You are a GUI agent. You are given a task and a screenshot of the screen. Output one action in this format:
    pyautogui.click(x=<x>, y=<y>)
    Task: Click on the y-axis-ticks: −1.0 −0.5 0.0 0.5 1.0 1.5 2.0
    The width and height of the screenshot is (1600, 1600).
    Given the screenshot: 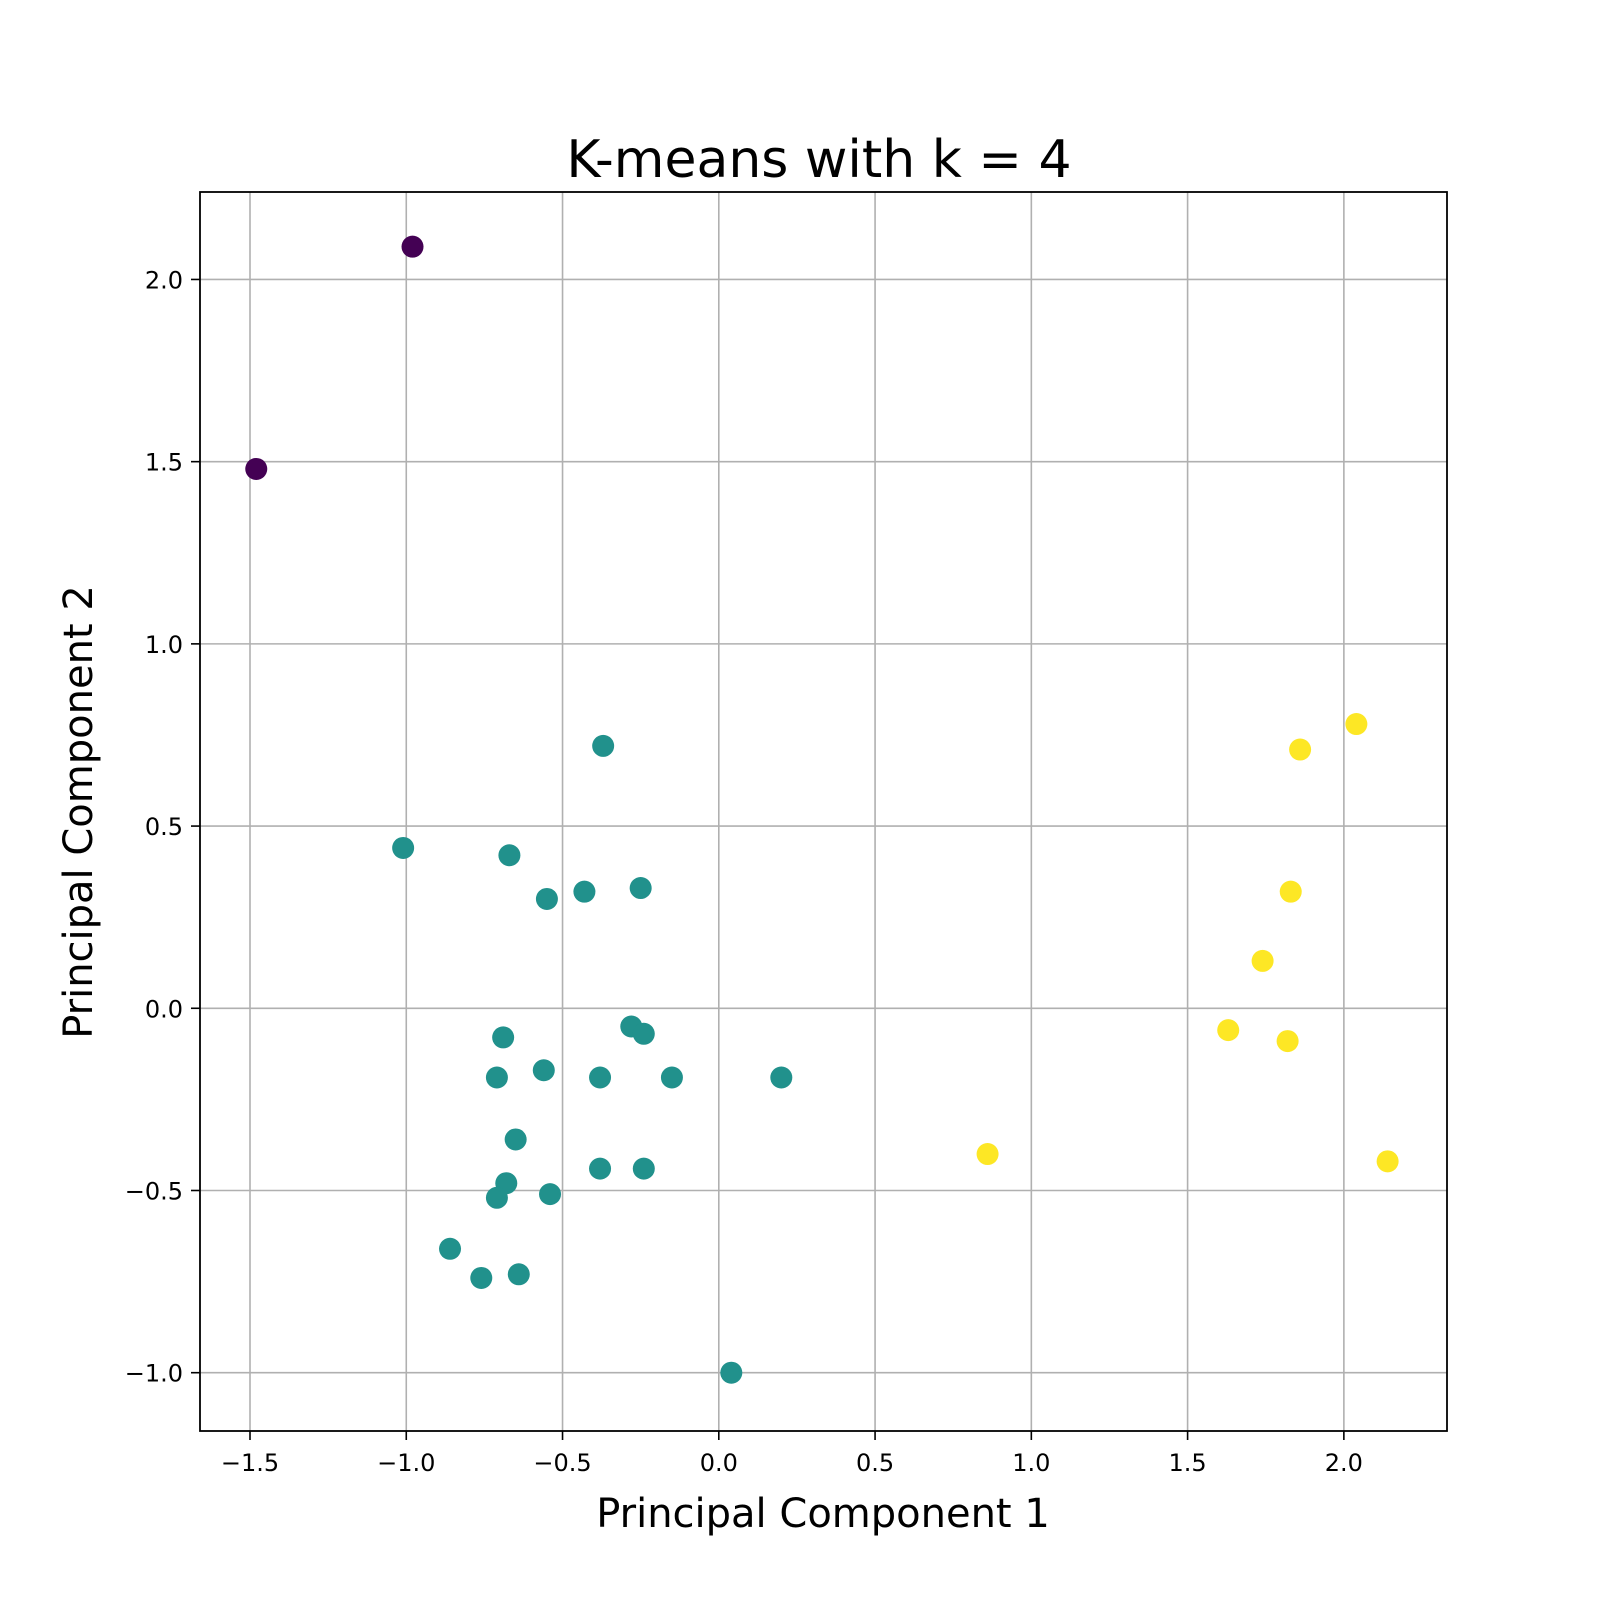 What is the action you would take?
    pyautogui.click(x=162, y=827)
    